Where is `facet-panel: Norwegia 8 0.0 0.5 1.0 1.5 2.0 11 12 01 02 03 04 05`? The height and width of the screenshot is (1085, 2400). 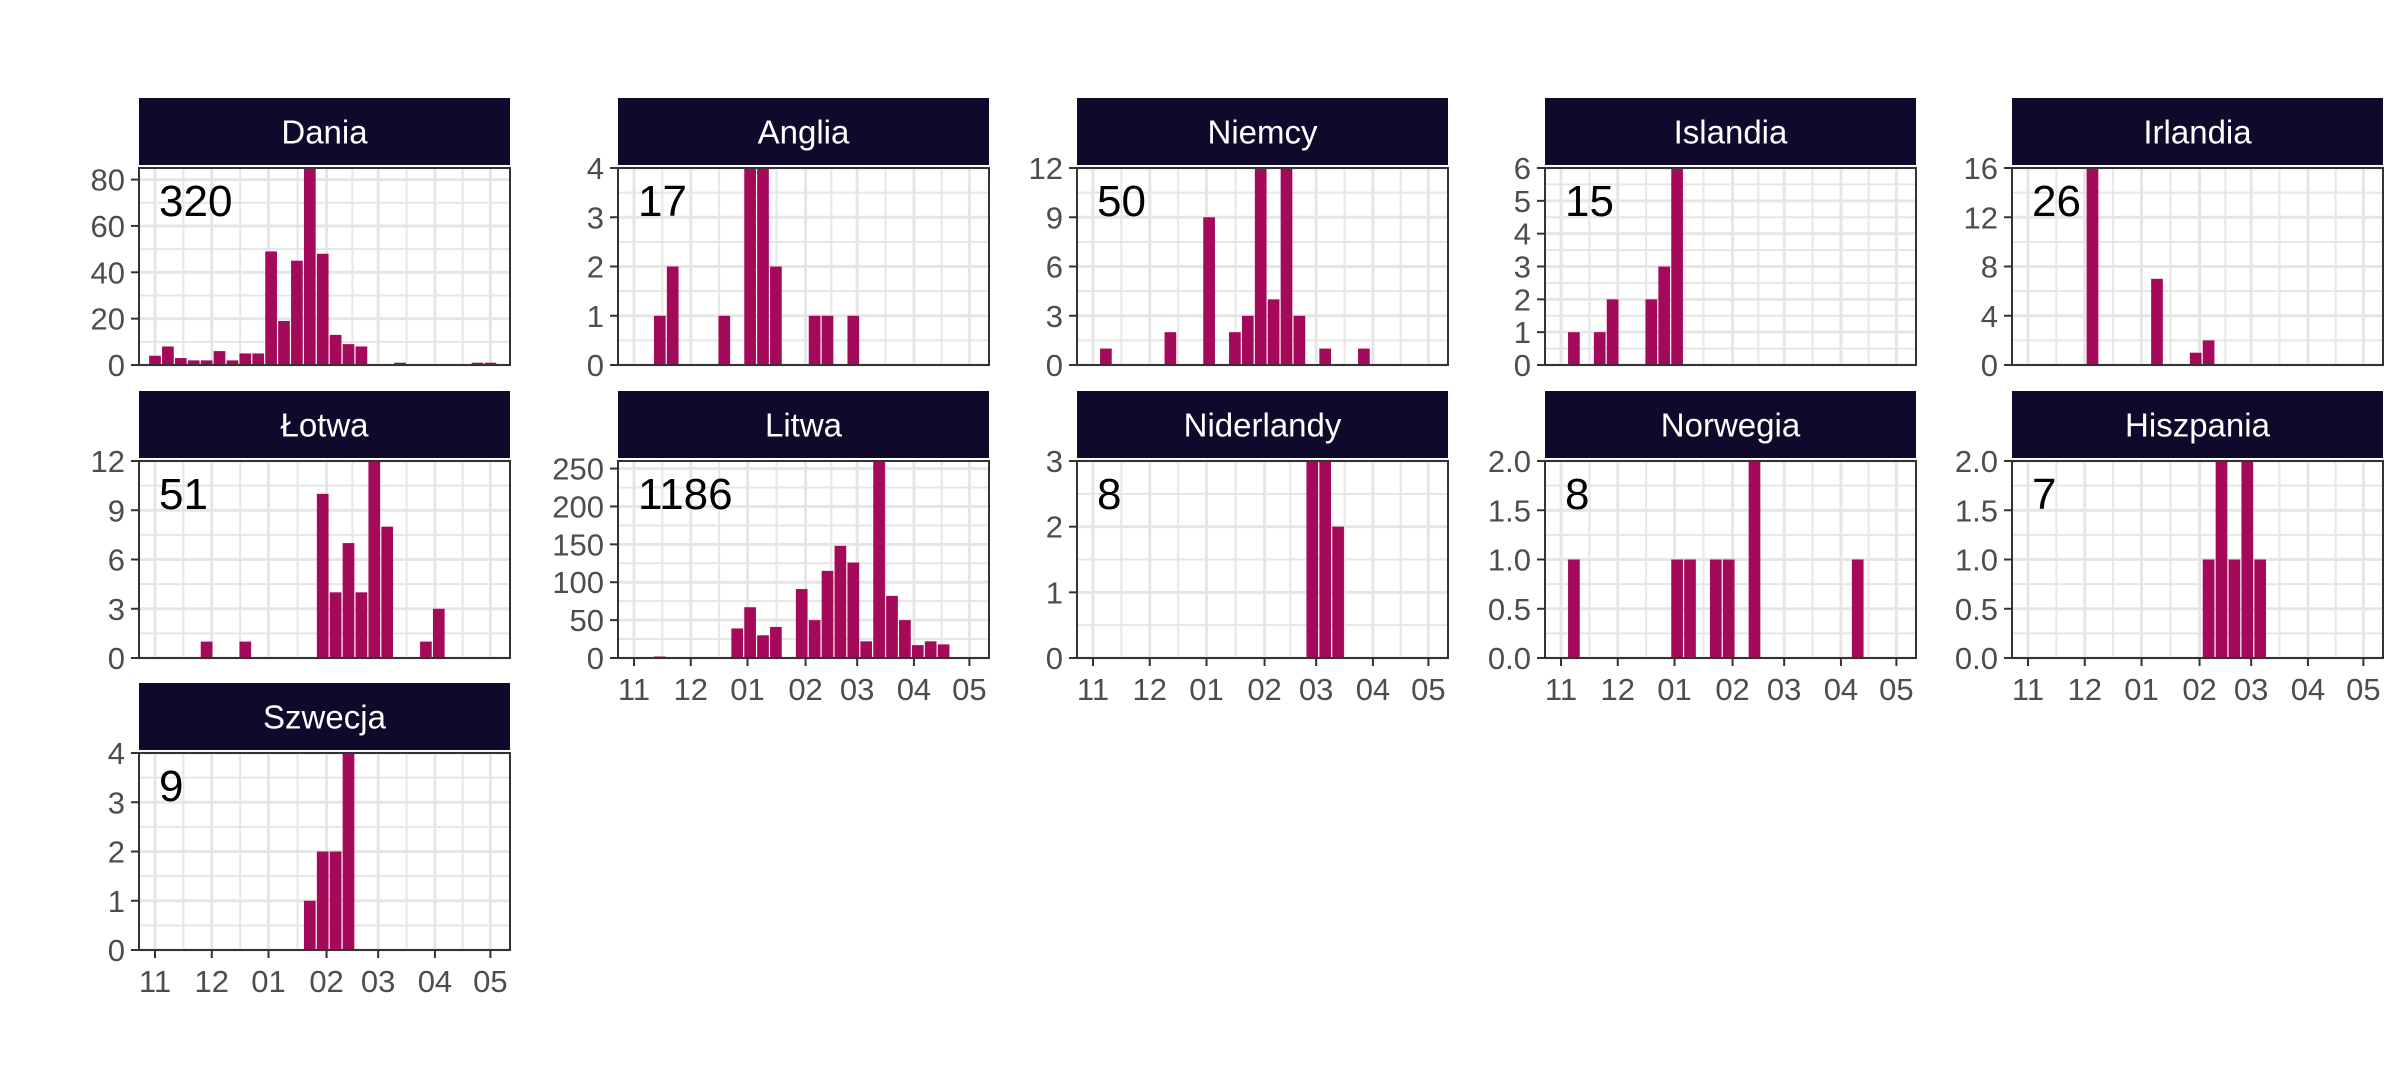
facet-panel: Norwegia 8 0.0 0.5 1.0 1.5 2.0 11 12 01 02 03 04 05 is located at coordinates (1702, 549).